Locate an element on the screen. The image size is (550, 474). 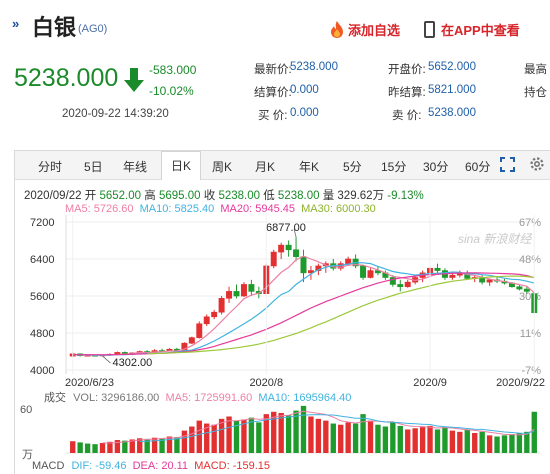
date-axis-label: 2020/9/22 is located at coordinates (520, 383).